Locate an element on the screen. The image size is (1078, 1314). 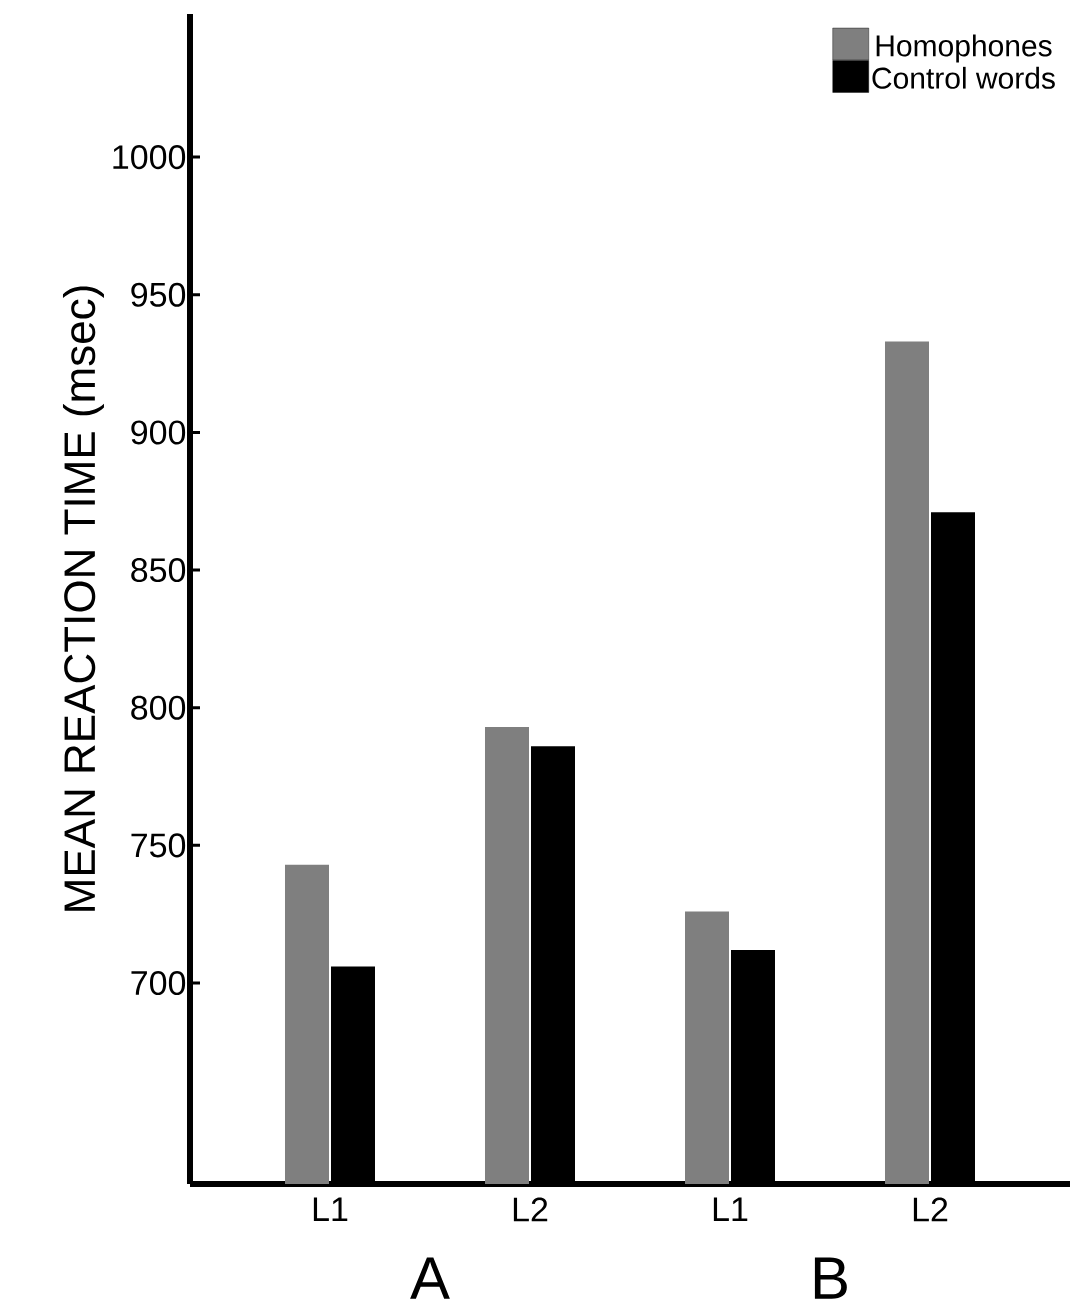
y-tick-label: 900 is located at coordinates (158, 432).